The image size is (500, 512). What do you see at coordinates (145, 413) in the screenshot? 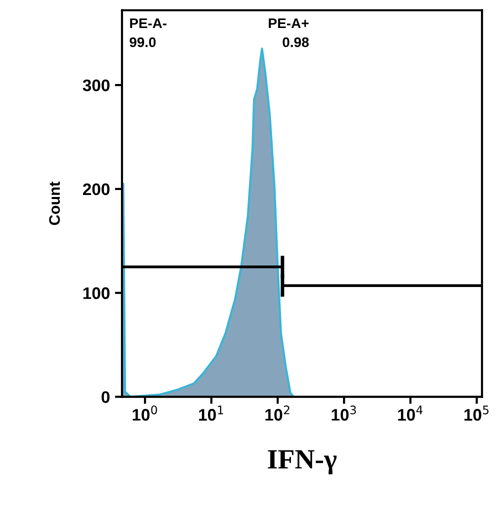
I see `x-tick-label: 10$^{0}$` at bounding box center [145, 413].